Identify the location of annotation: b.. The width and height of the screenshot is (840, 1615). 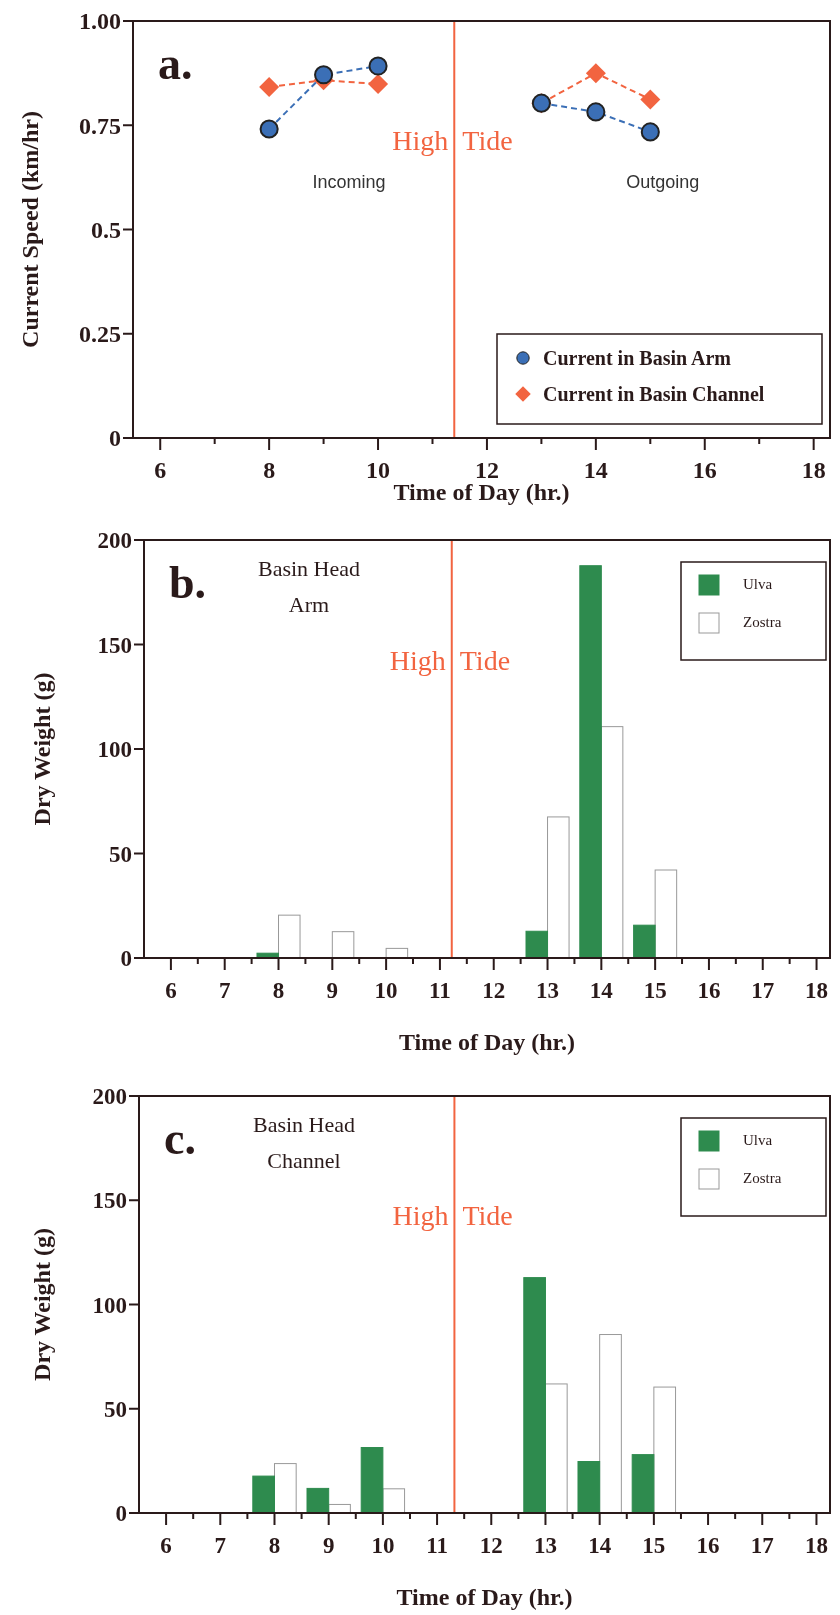
(188, 582).